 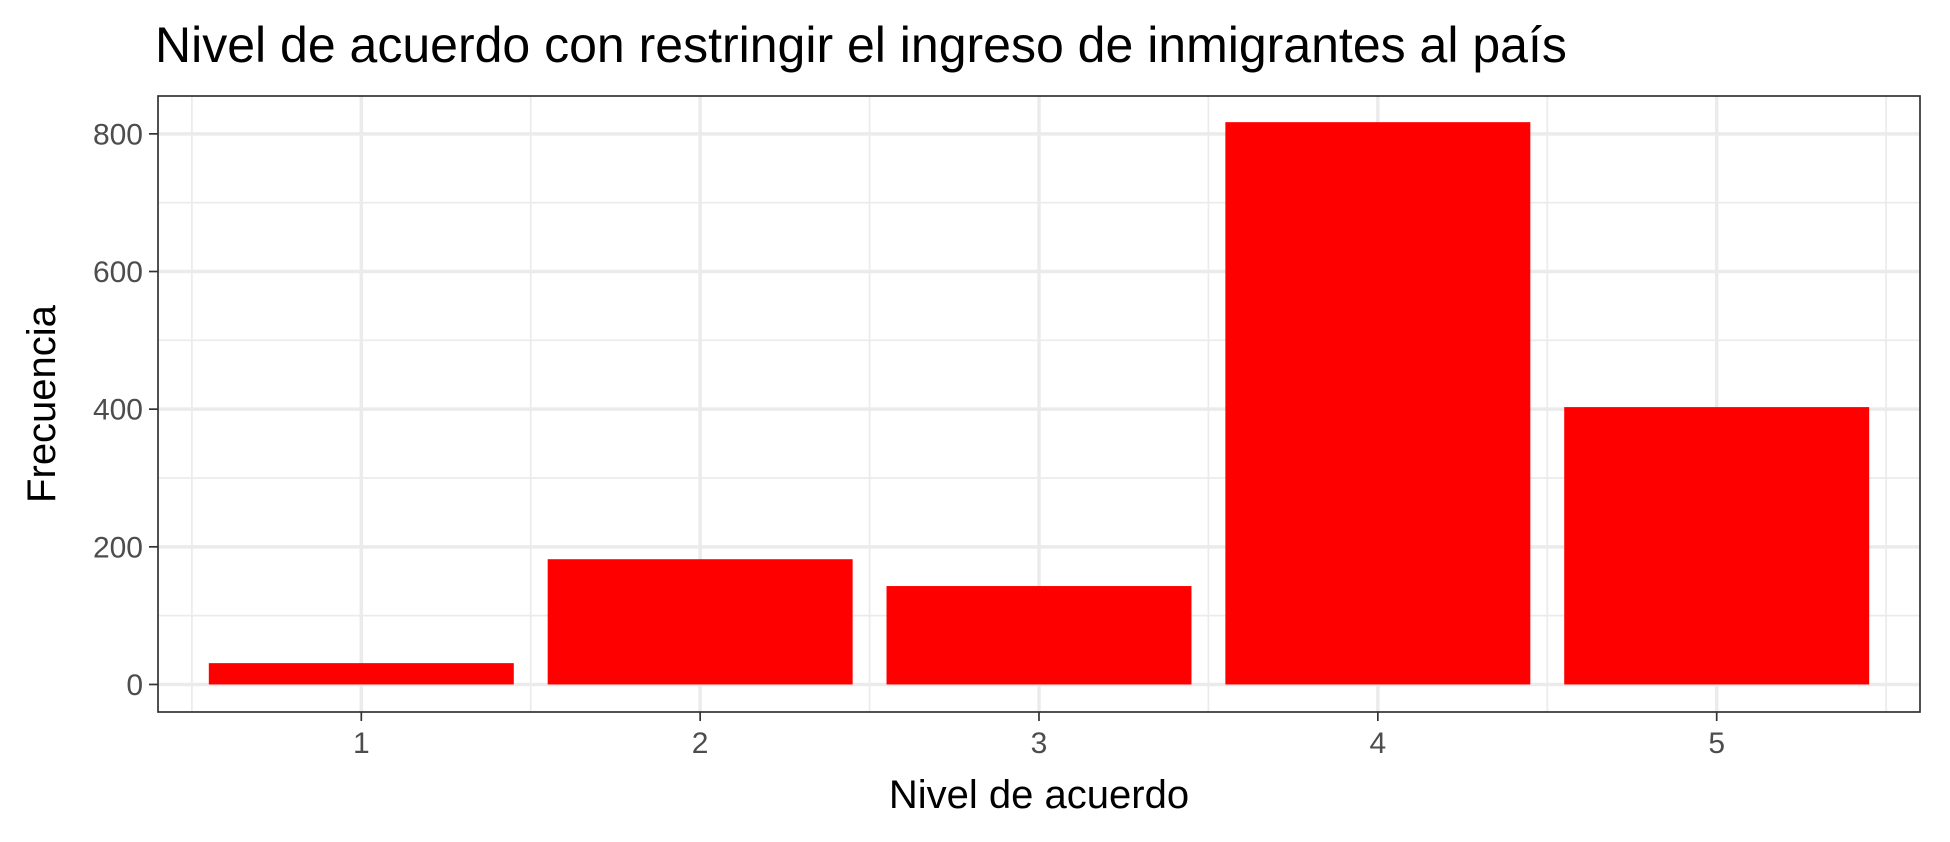 I want to click on y-tick-label: 200, so click(x=118, y=547).